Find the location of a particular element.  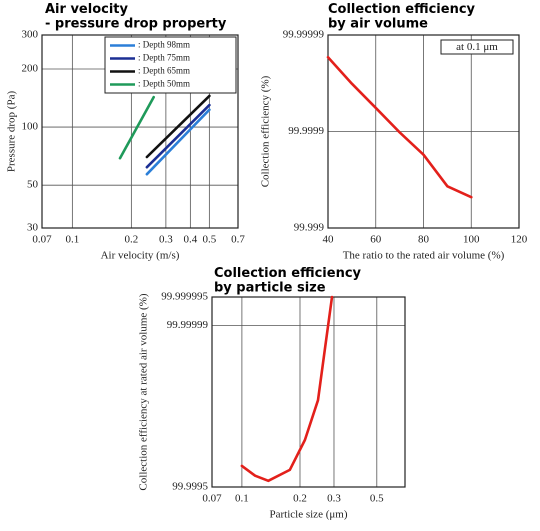

y-tick-label: 99.9999 is located at coordinates (306, 131).